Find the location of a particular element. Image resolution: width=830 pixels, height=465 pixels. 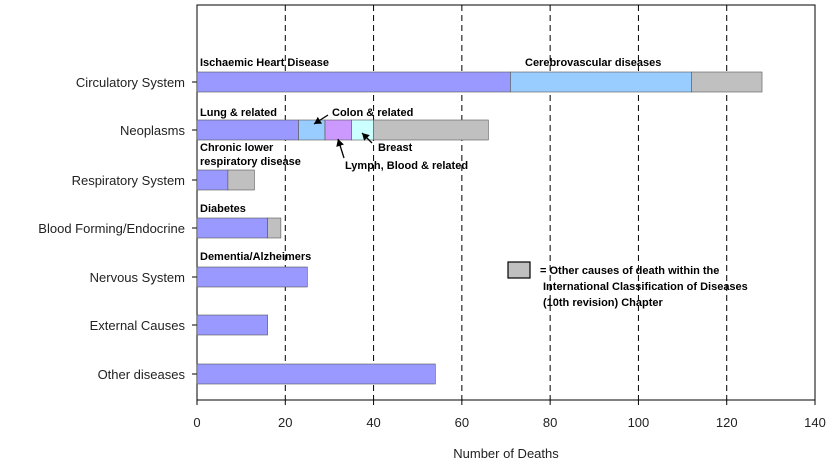

annotation-lymph-blood-related: Lymph, Blood & related is located at coordinates (406, 166).